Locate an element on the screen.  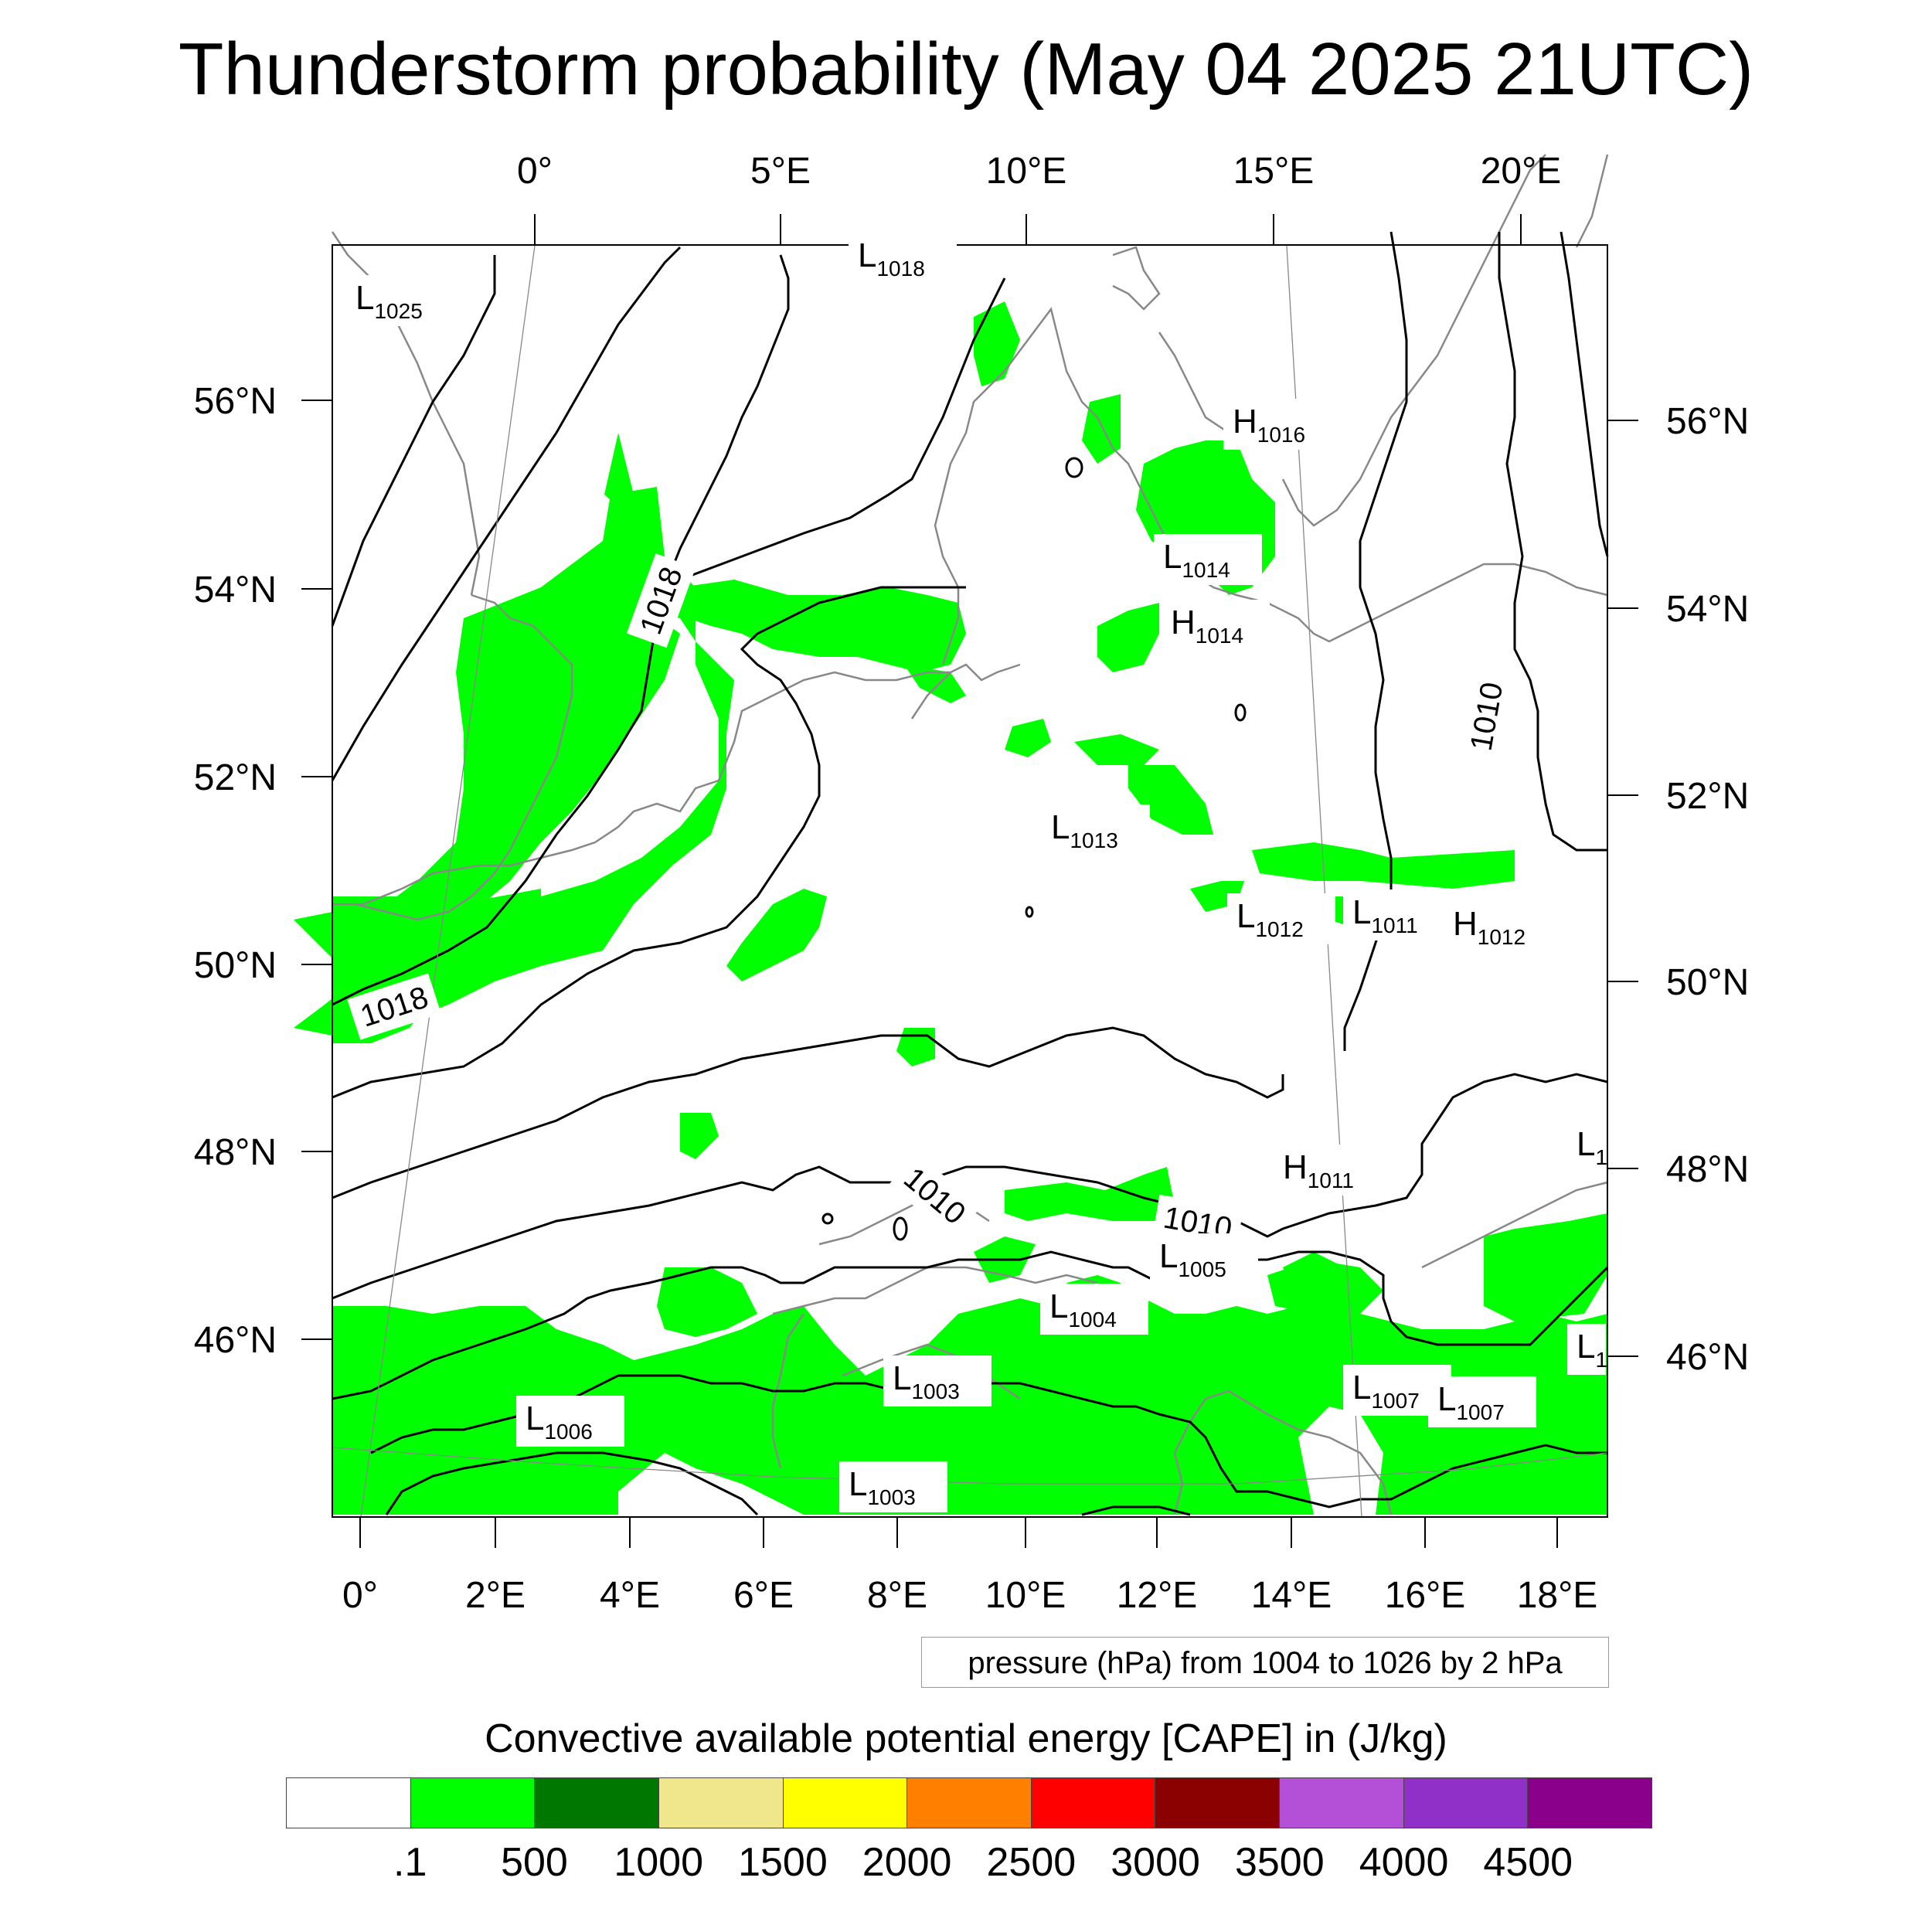
colorbar-label: 1000 is located at coordinates (659, 1863).